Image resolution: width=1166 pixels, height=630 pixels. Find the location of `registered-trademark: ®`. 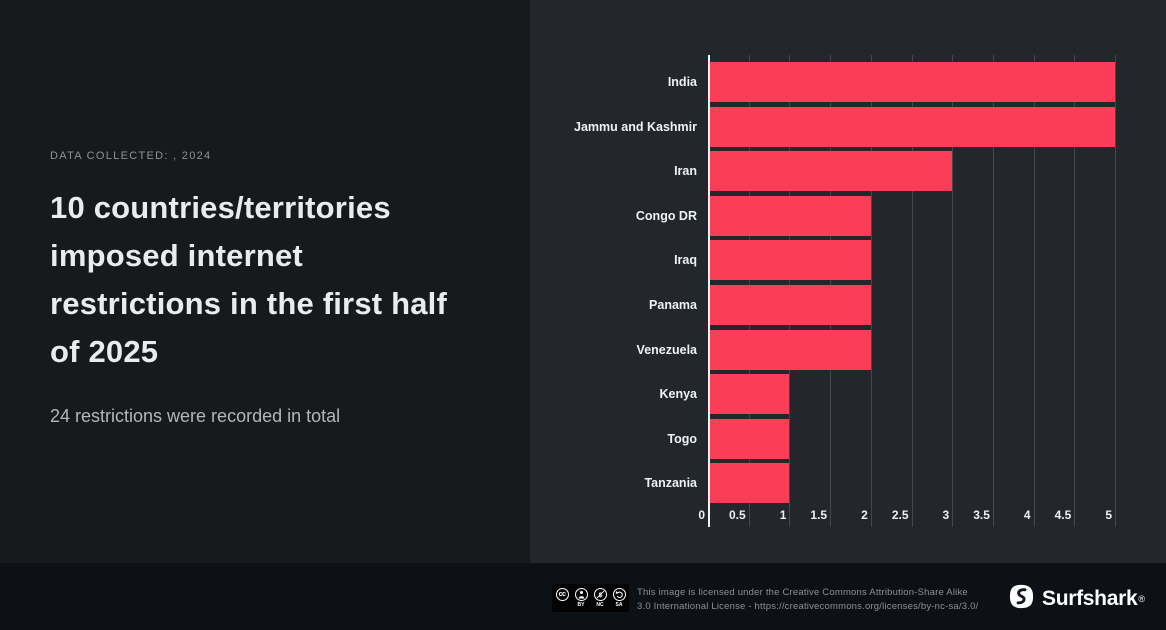

registered-trademark: ® is located at coordinates (1141, 599).